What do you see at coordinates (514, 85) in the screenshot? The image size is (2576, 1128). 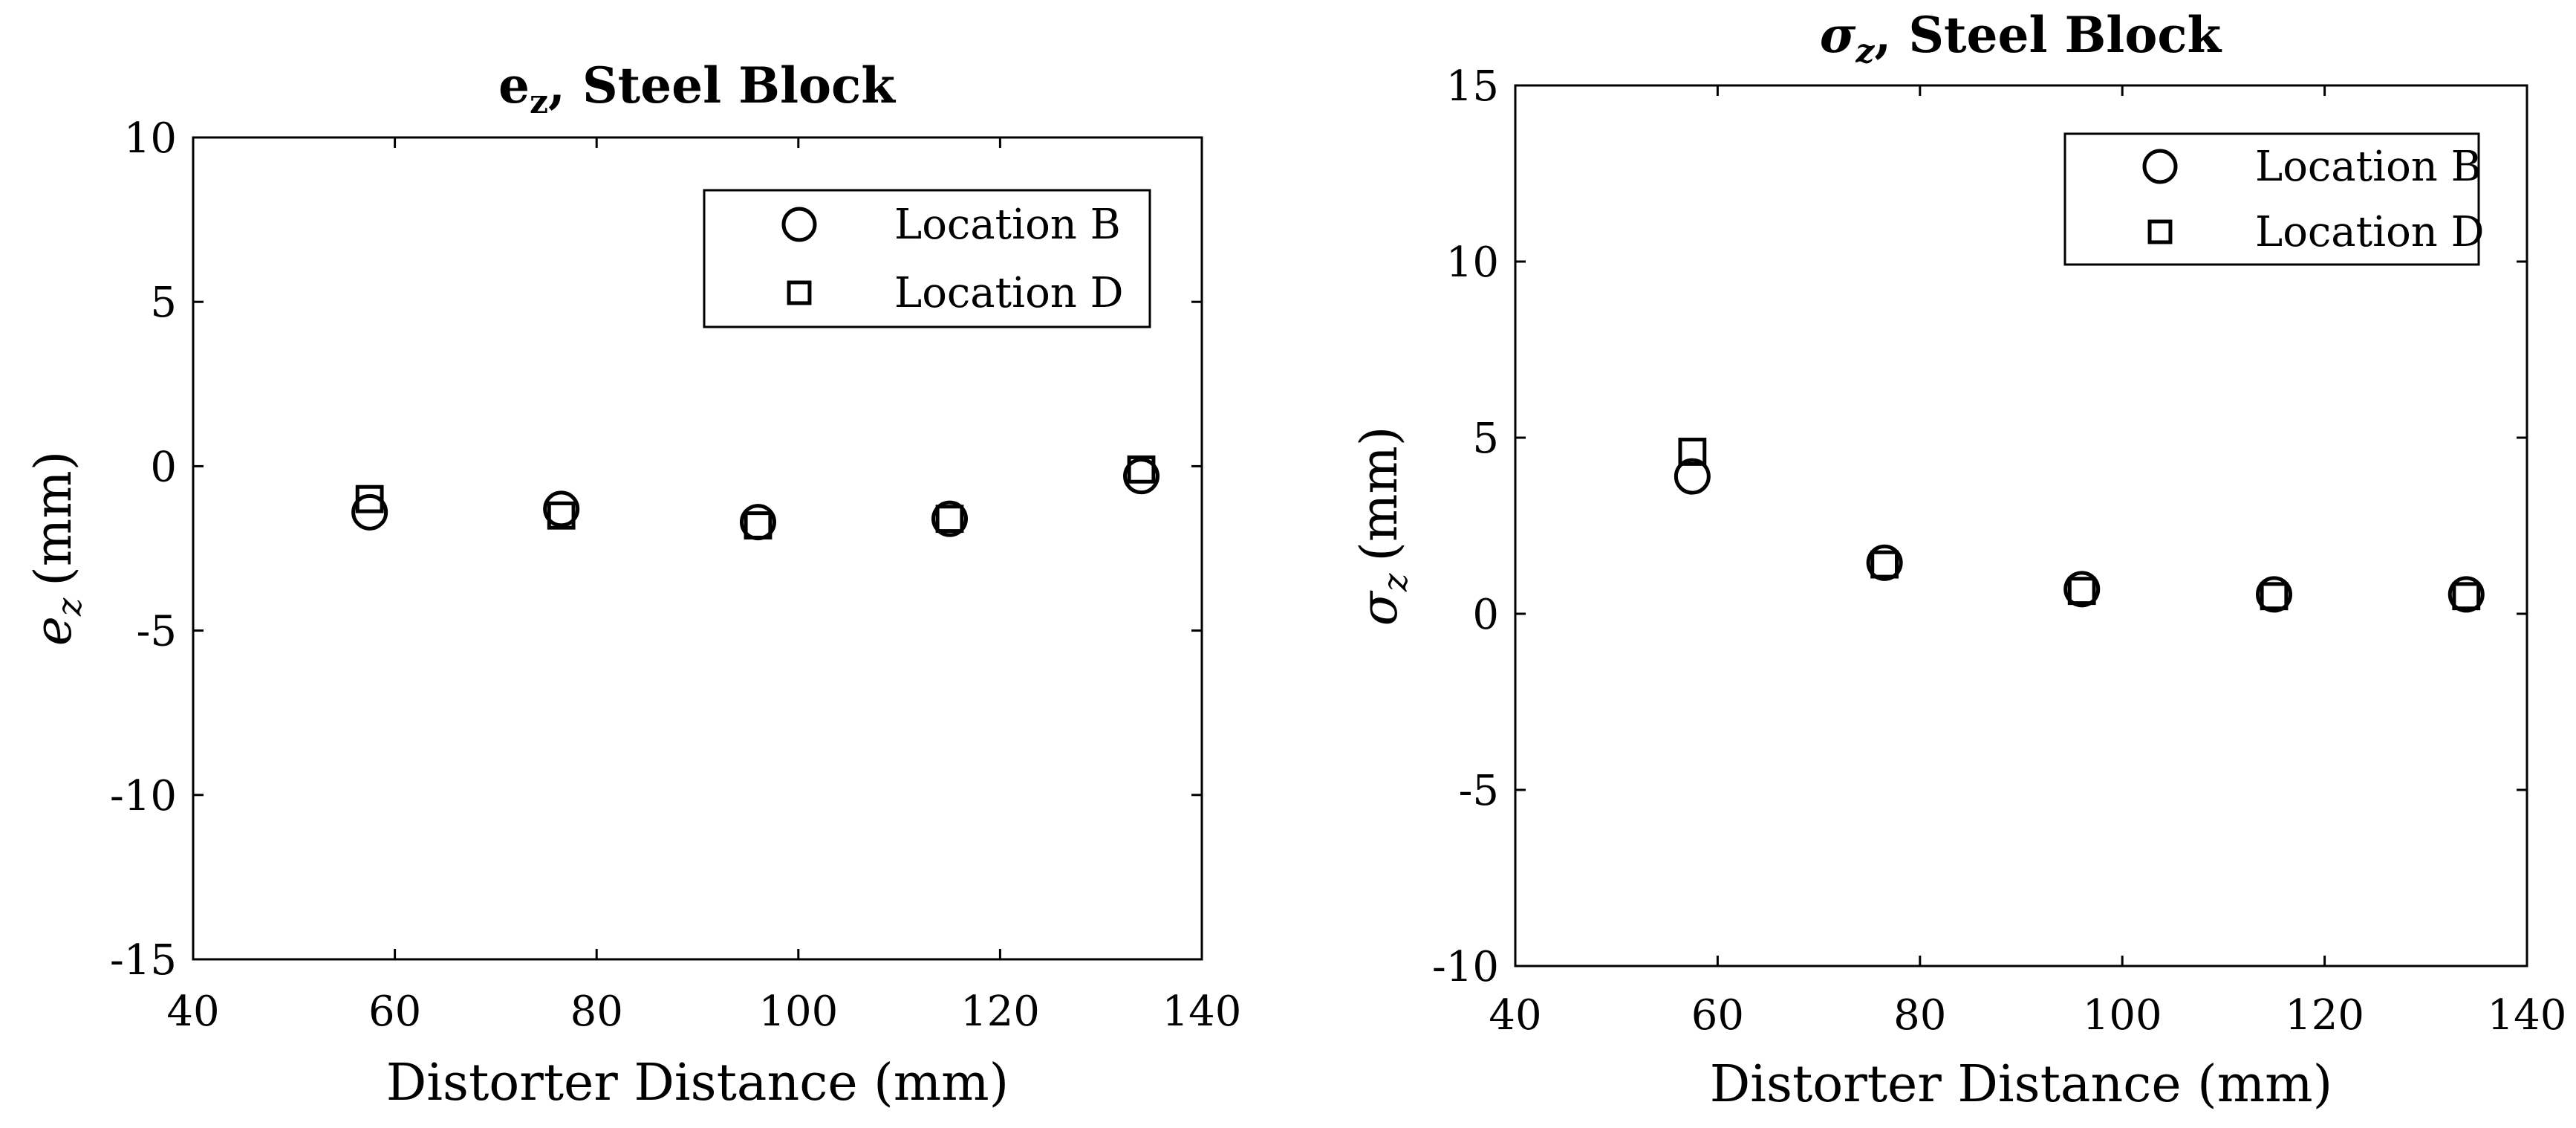 I see `title-symbol: e` at bounding box center [514, 85].